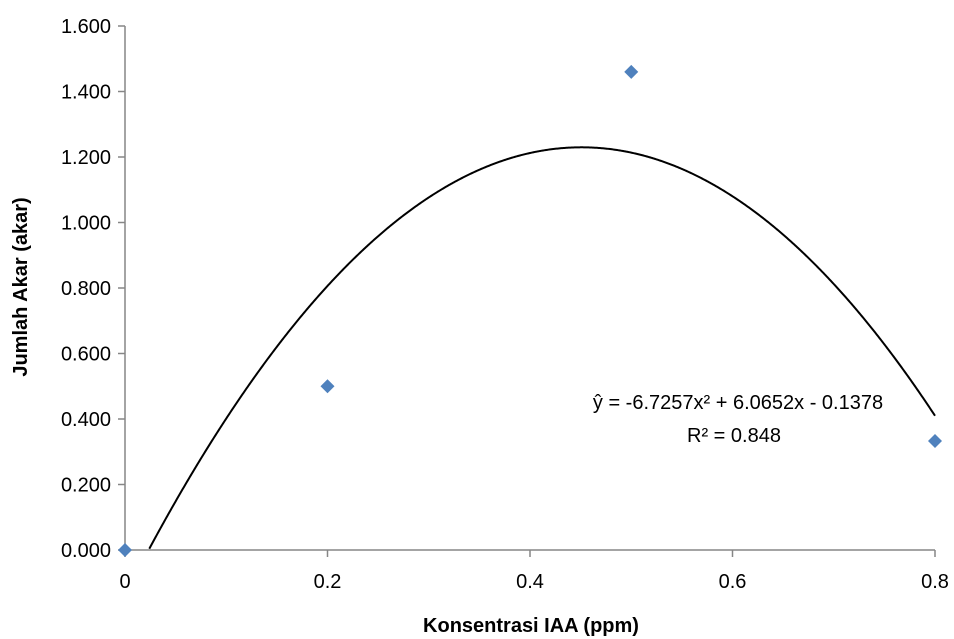 This screenshot has height=639, width=954. What do you see at coordinates (86, 551) in the screenshot?
I see `y-tick-label: 0.000` at bounding box center [86, 551].